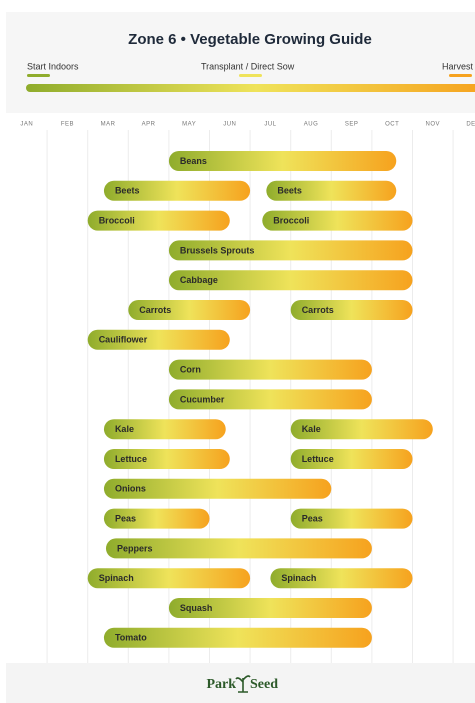 The height and width of the screenshot is (703, 475). I want to click on brand-logo: Park Seed, so click(242, 684).